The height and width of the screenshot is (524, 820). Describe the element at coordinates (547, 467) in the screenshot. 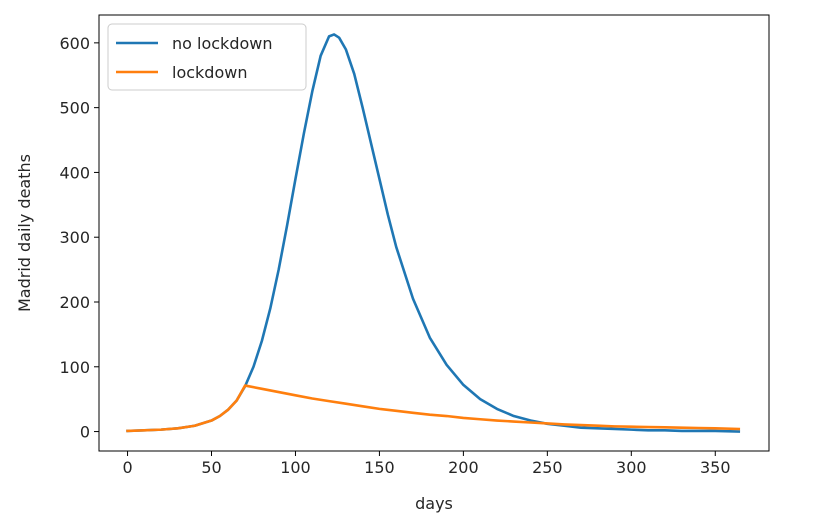

I see `x-tick-label: 250` at that location.